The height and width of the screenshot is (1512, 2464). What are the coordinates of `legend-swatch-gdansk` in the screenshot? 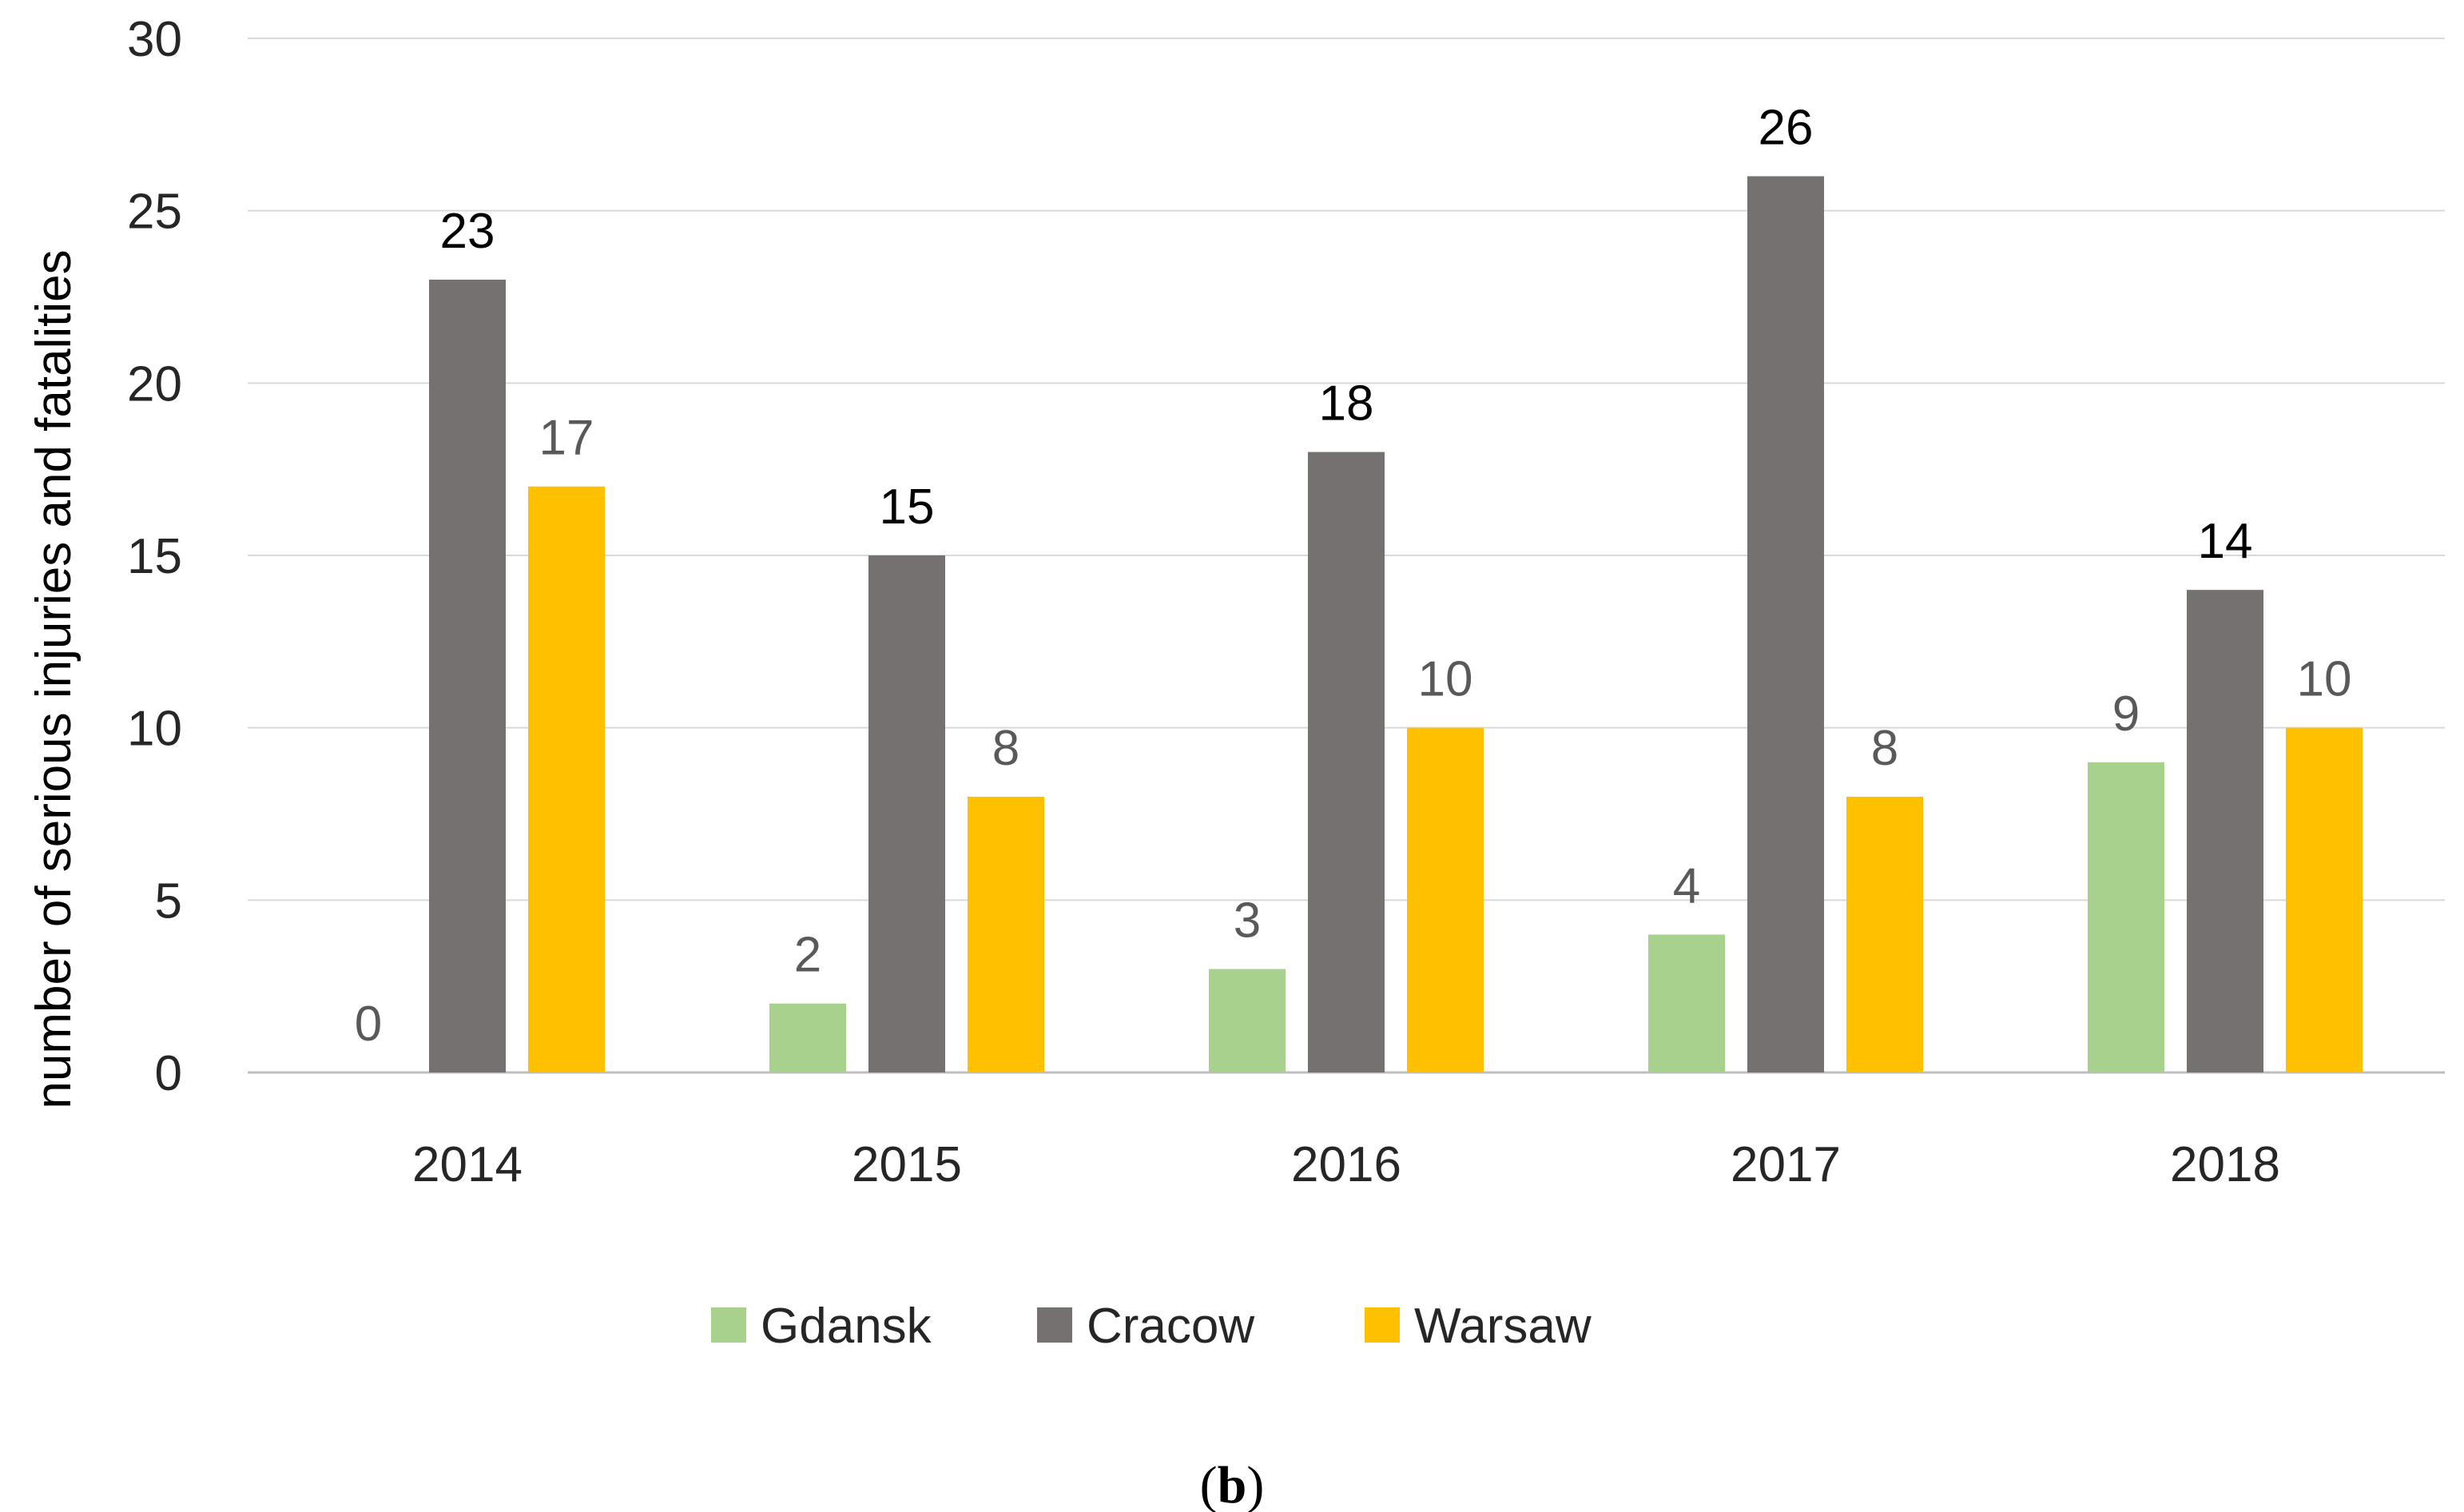 It's located at (728, 1325).